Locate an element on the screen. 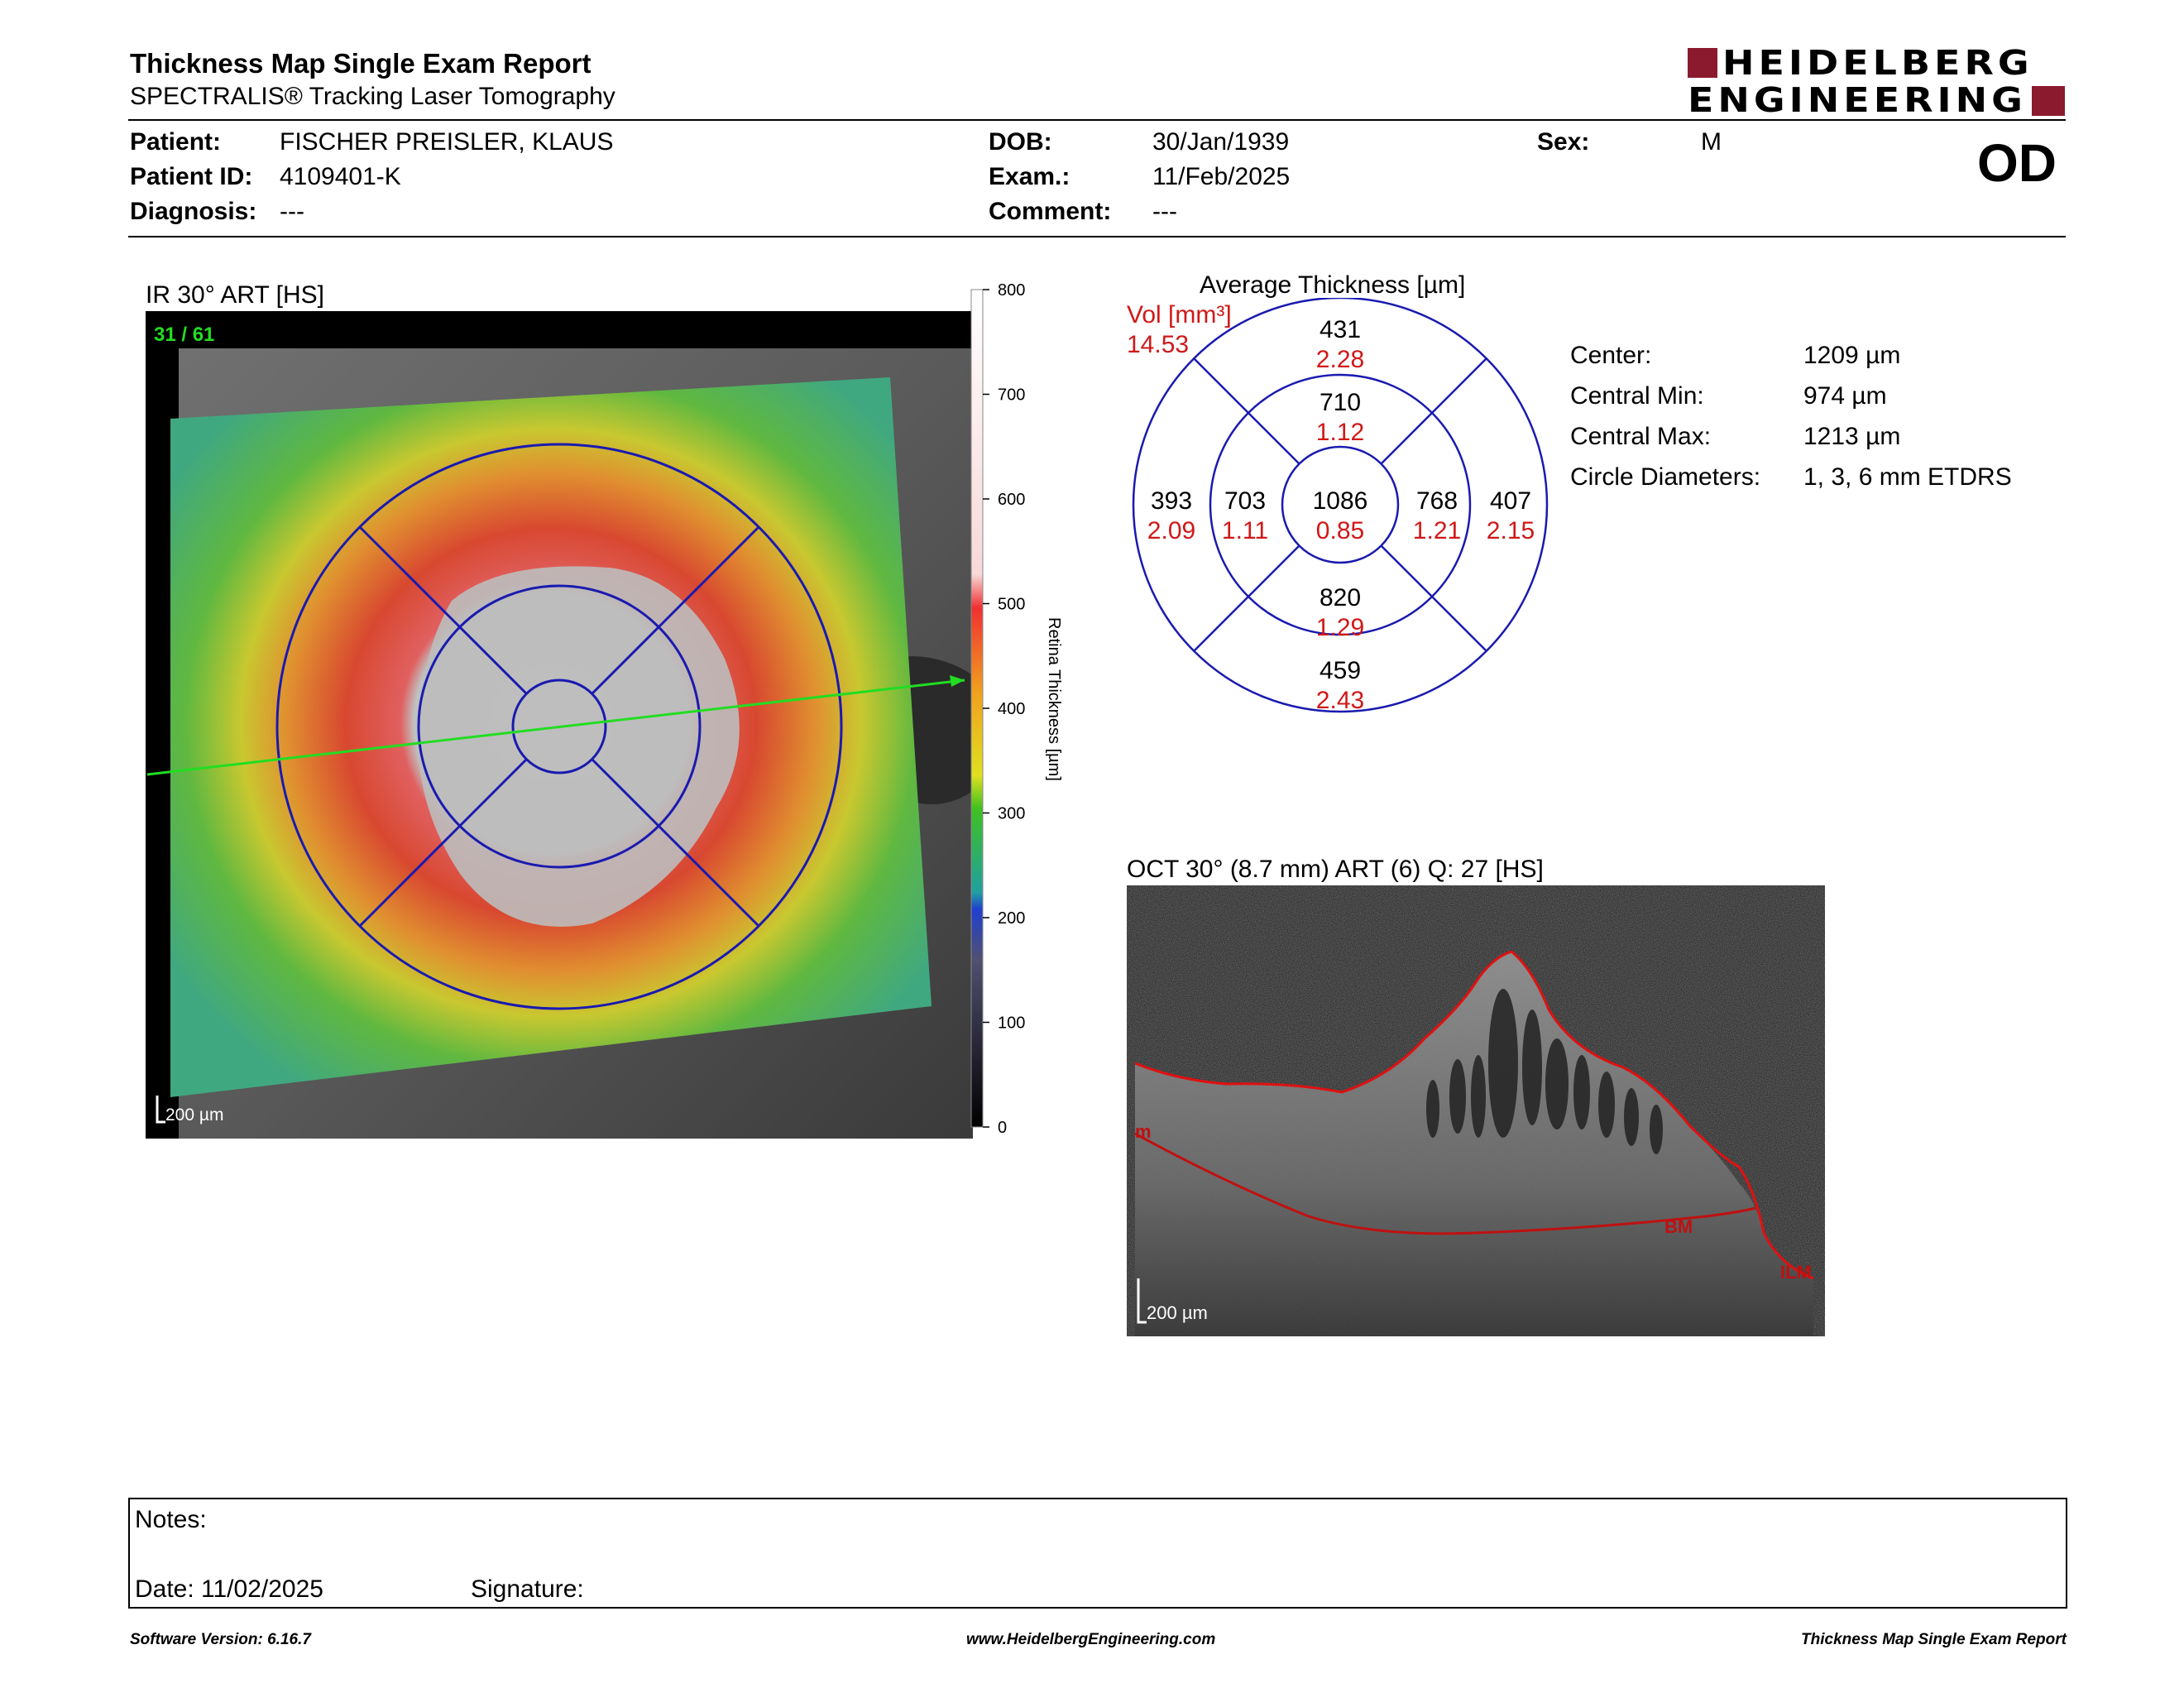 Image resolution: width=2184 pixels, height=1688 pixels. center-thickness: 1086 is located at coordinates (1340, 501).